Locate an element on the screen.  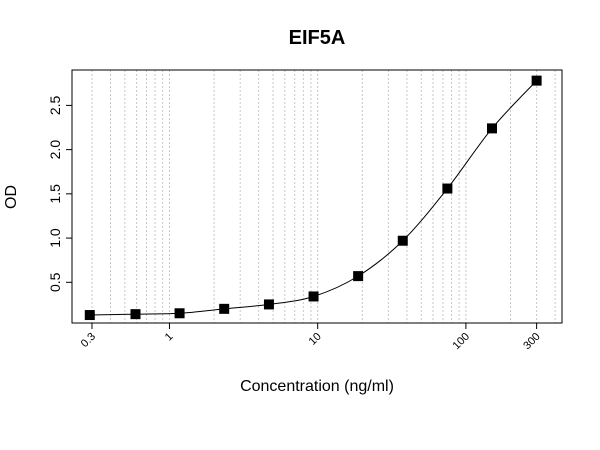
chart-title: EIF5A is located at coordinates (317, 38).